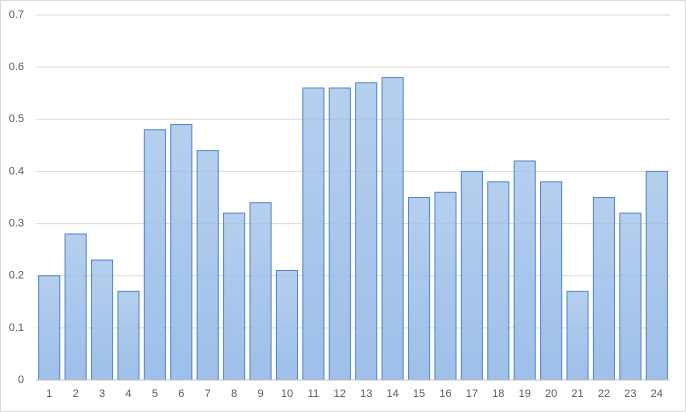  What do you see at coordinates (287, 394) in the screenshot?
I see `x-tick-label: 10` at bounding box center [287, 394].